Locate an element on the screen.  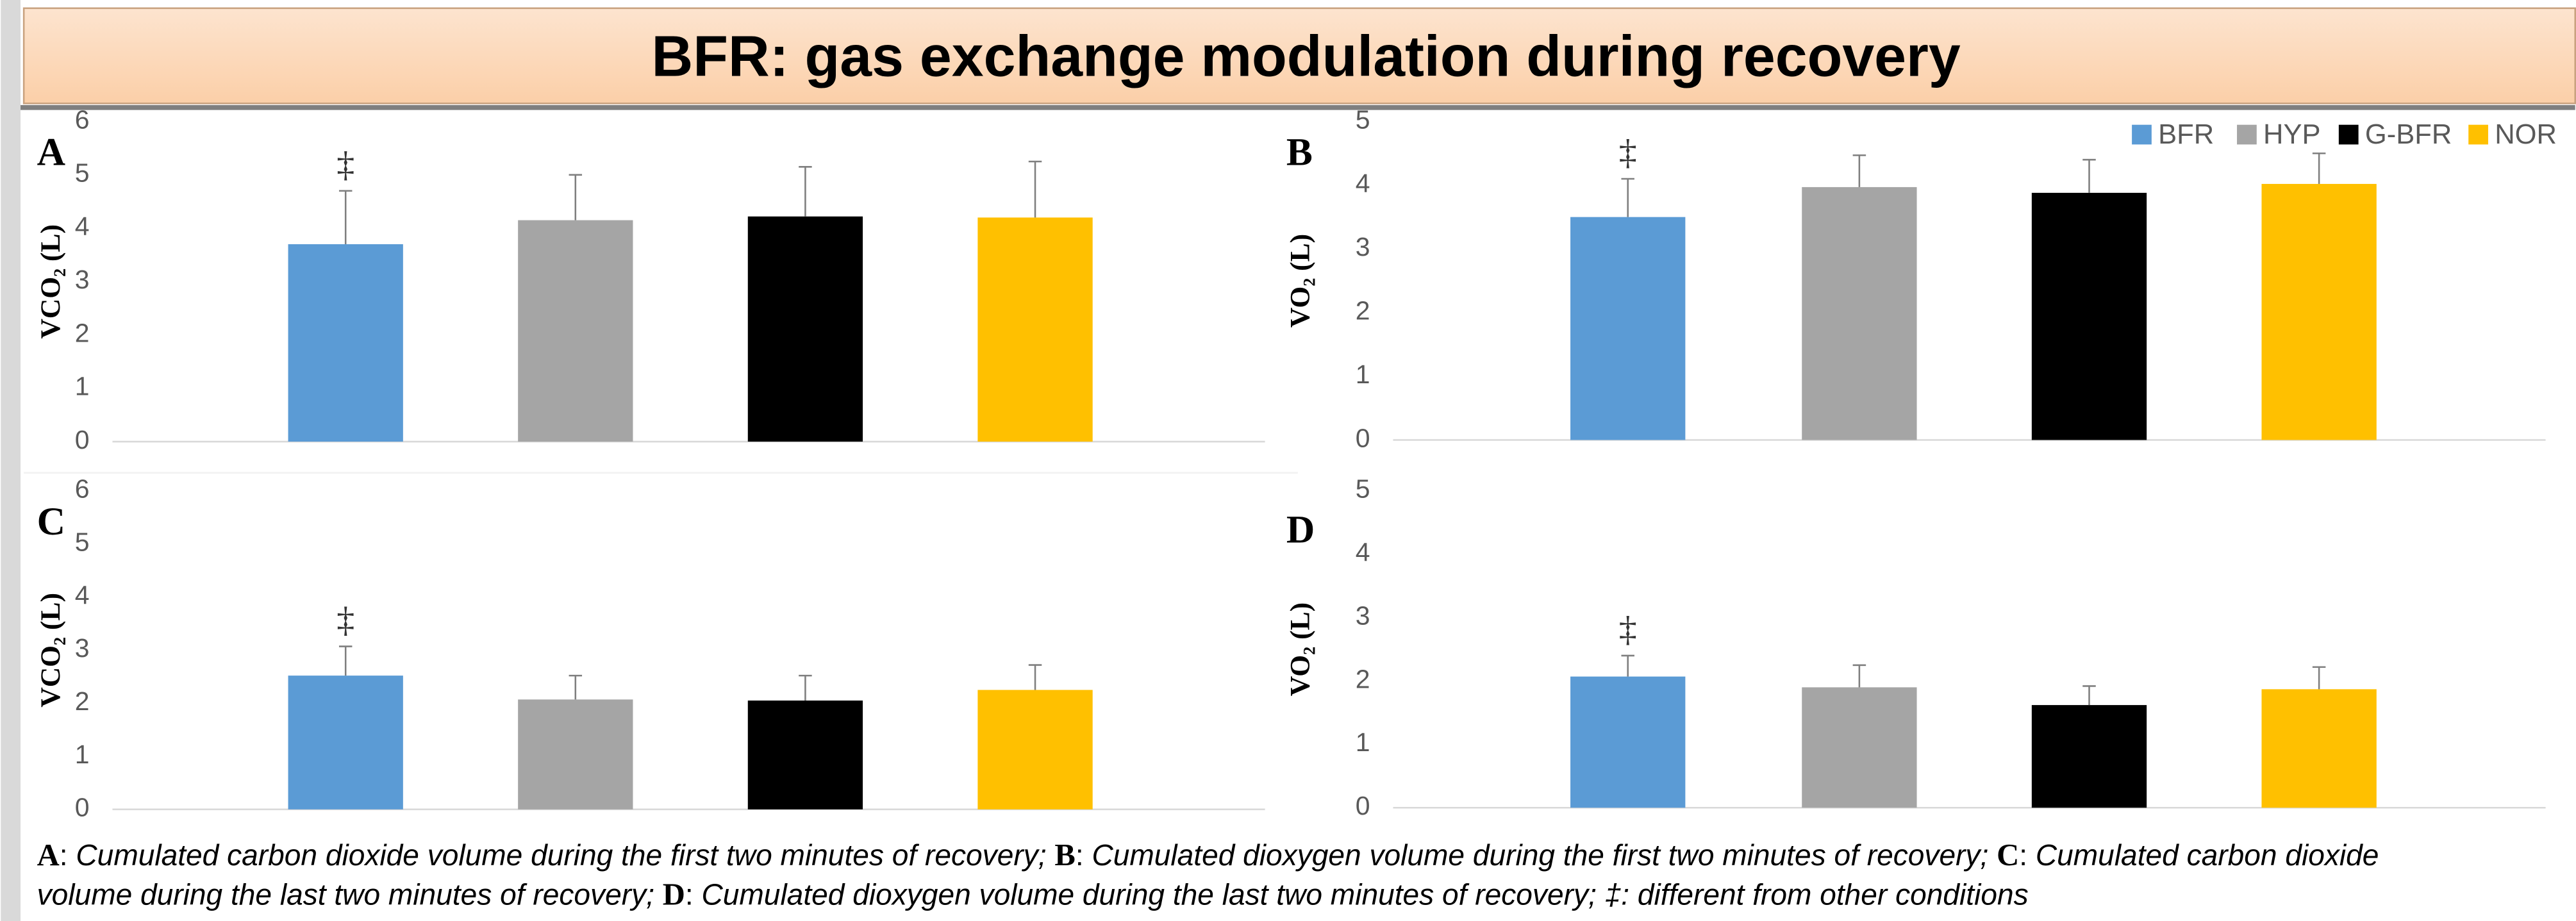
legend-label: NOR is located at coordinates (2526, 134).